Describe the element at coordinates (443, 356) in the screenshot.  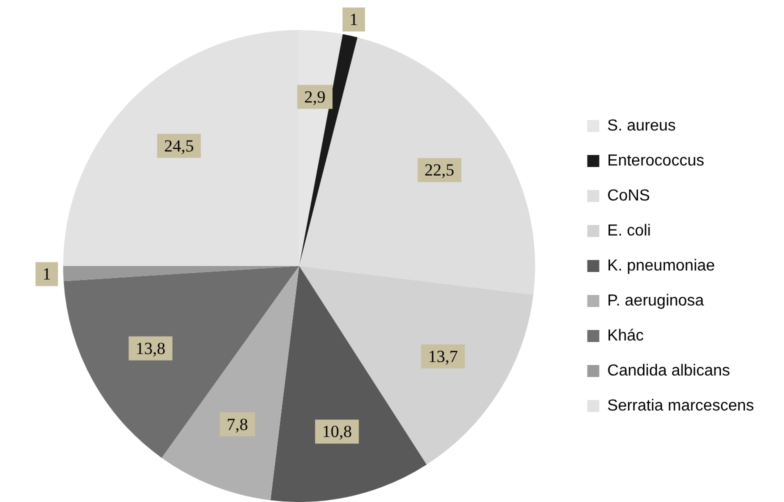
I see `data-label: 13,7` at that location.